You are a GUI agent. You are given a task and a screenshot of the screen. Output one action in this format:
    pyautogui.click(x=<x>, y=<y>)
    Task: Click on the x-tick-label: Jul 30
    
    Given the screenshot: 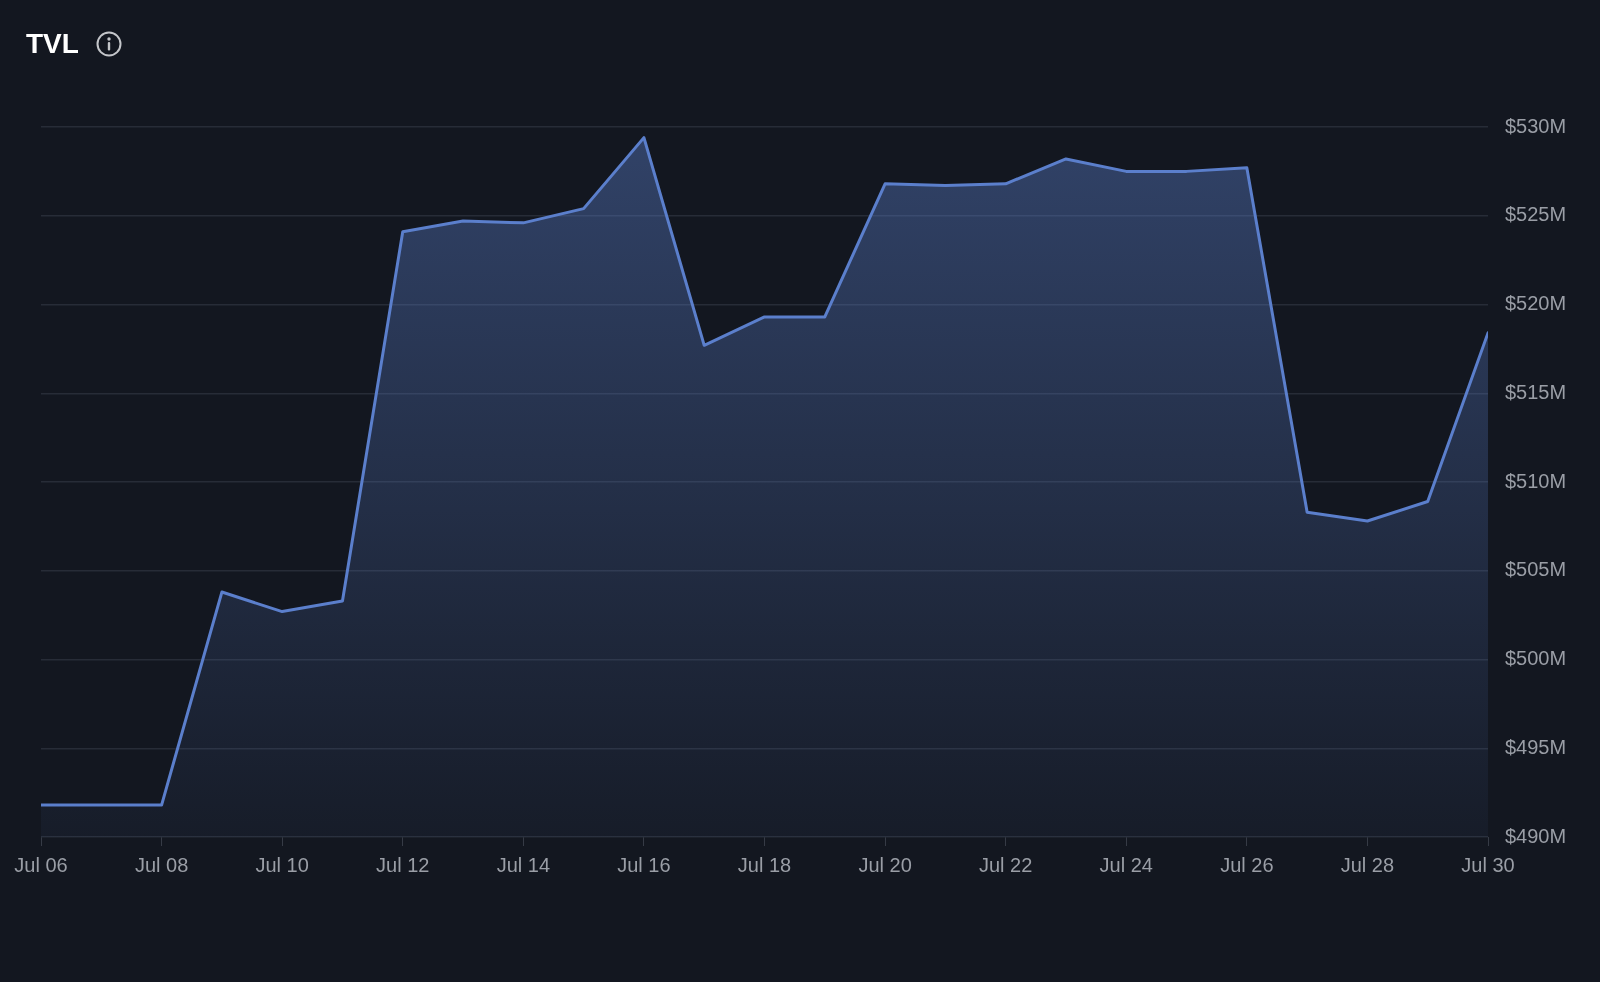 What is the action you would take?
    pyautogui.click(x=1488, y=864)
    